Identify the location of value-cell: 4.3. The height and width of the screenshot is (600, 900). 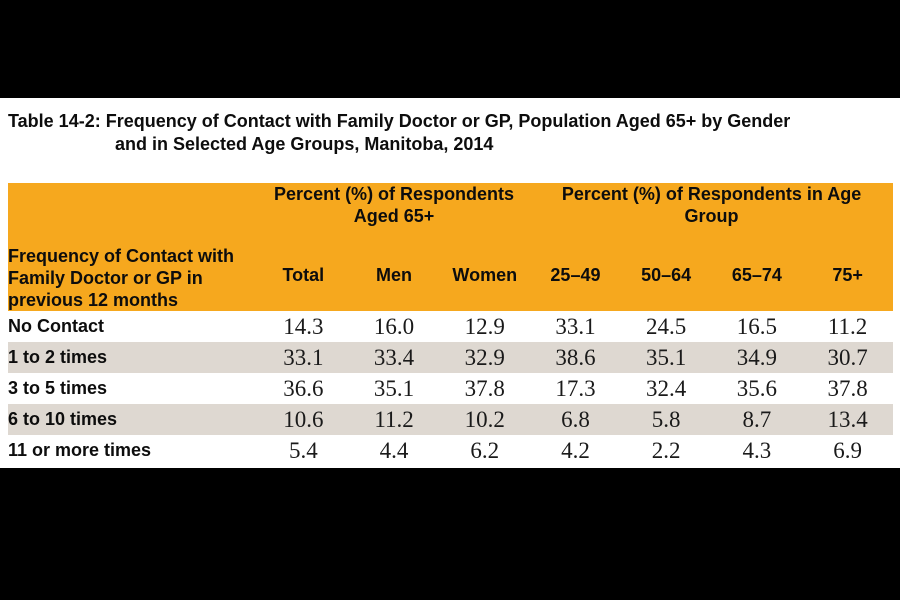
(757, 450).